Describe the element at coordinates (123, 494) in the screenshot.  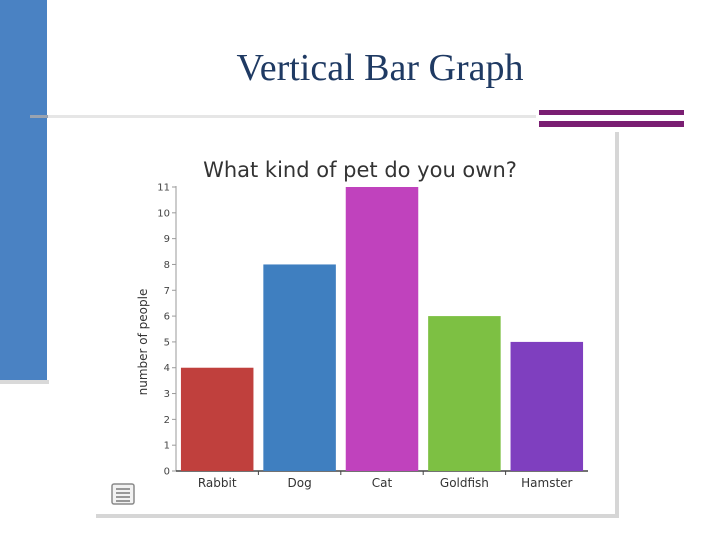
I see `notes-list-icon` at that location.